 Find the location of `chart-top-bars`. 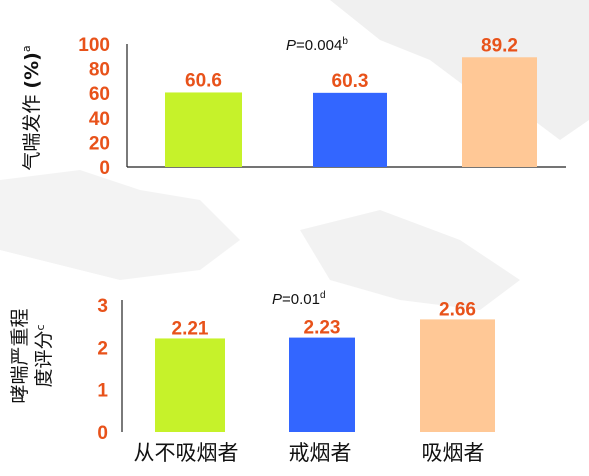

chart-top-bars is located at coordinates (351, 112).